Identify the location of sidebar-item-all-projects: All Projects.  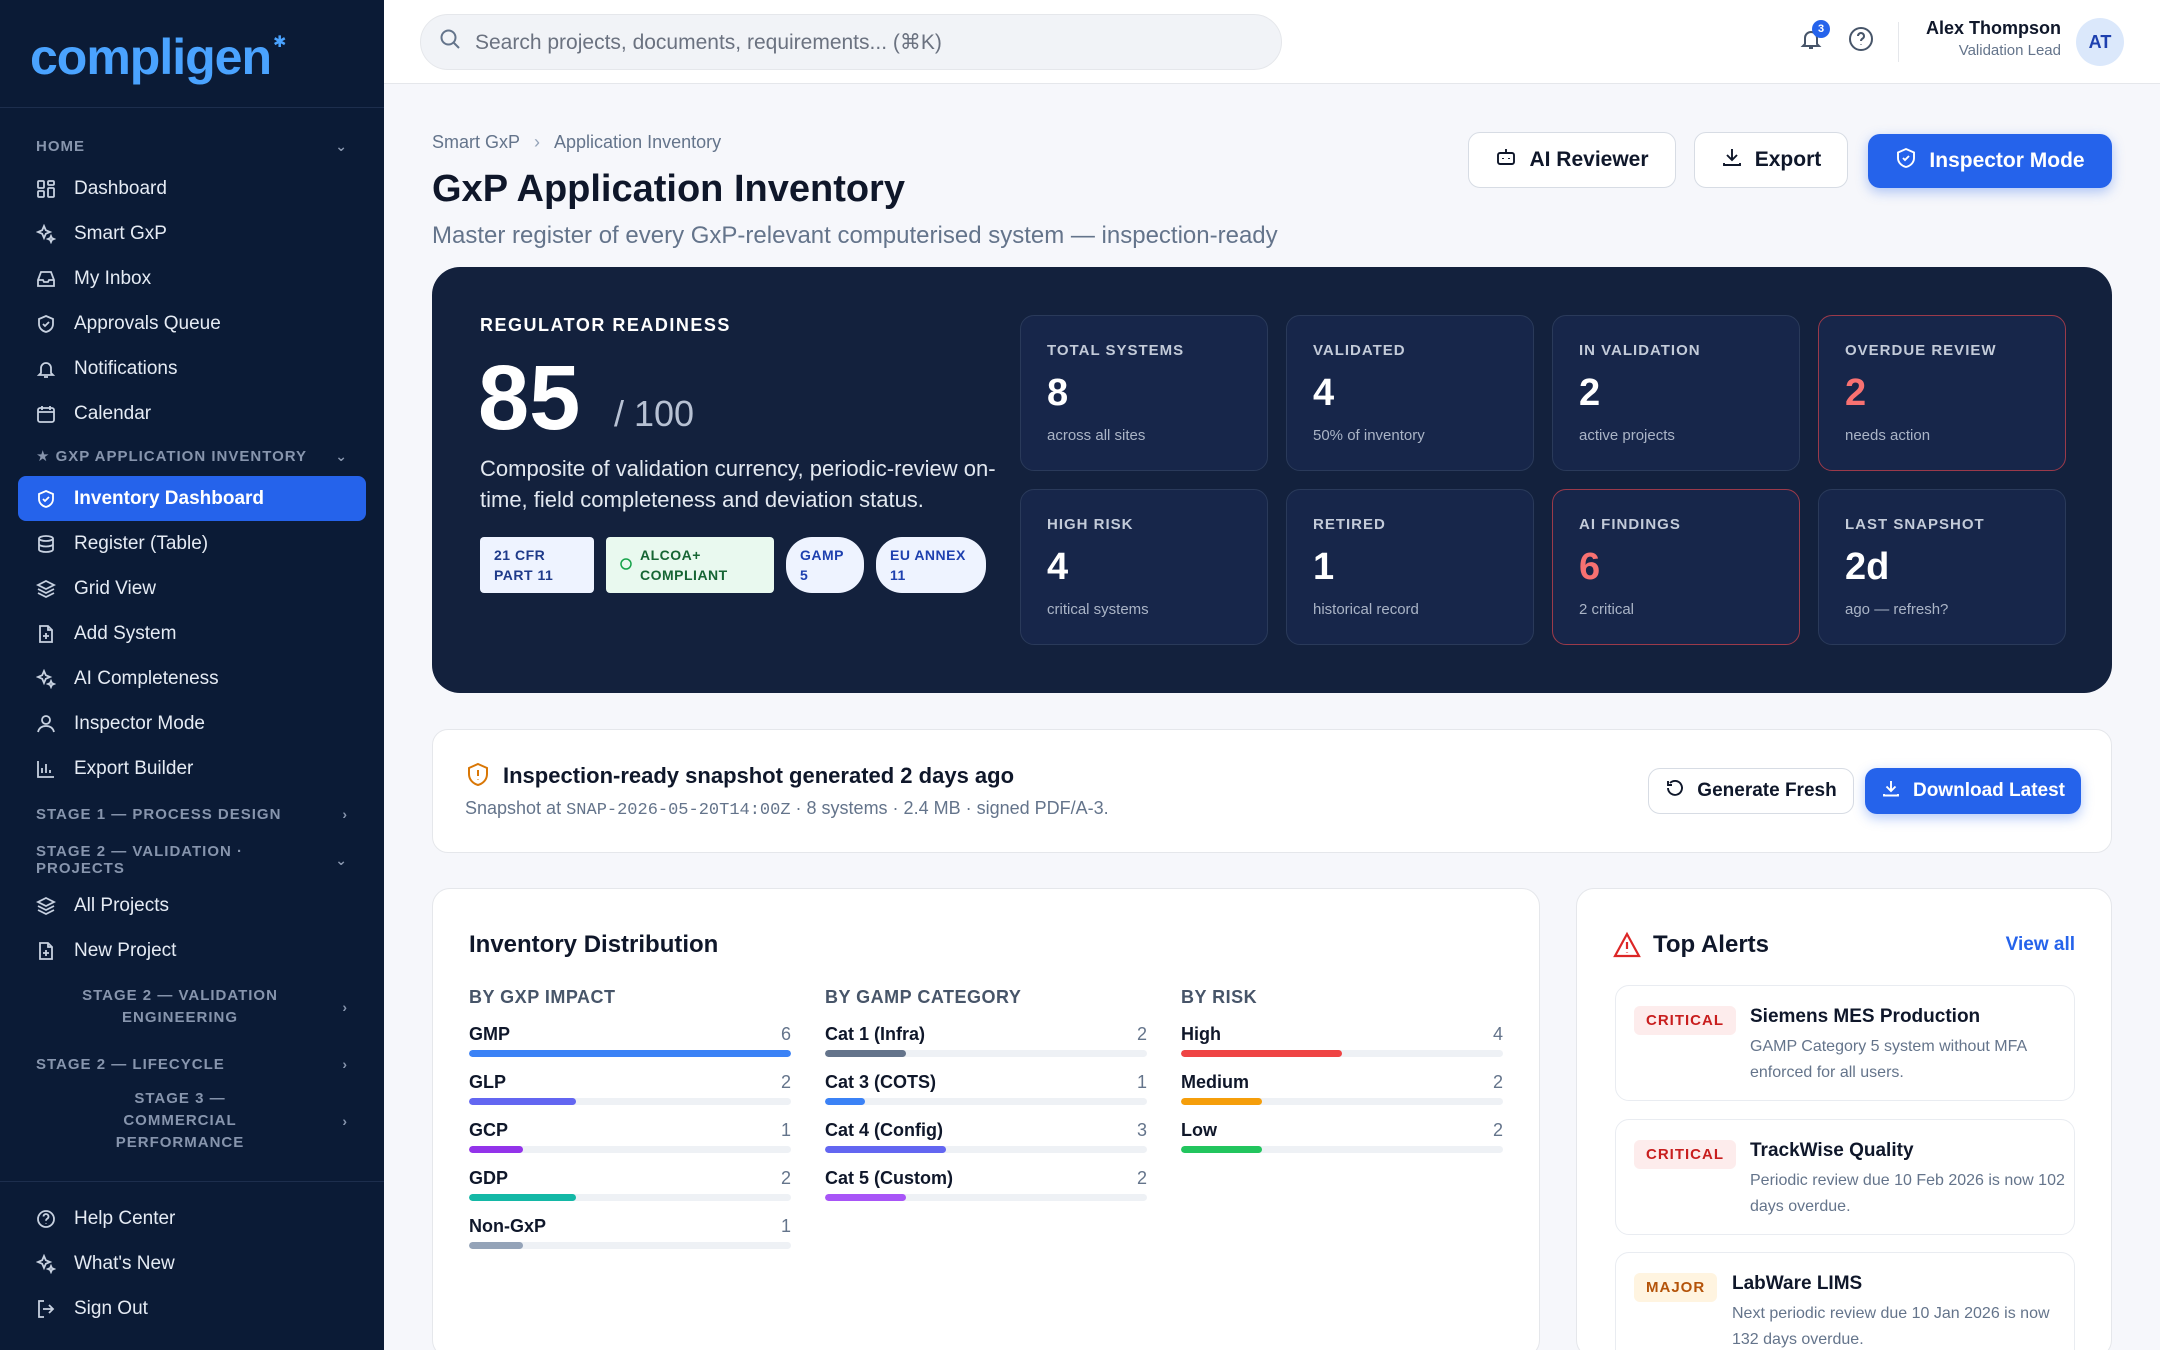
(192, 905).